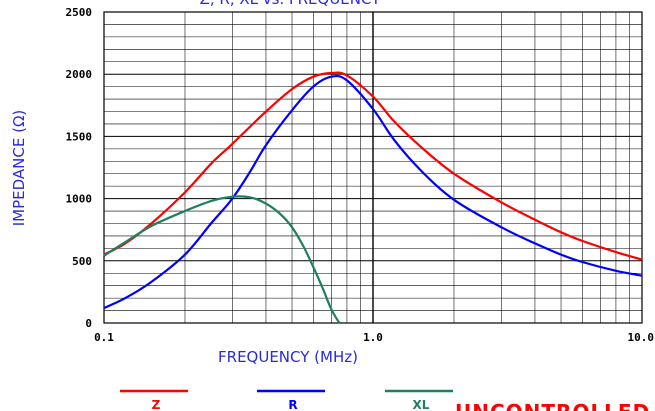 The image size is (655, 411). I want to click on legend-label-z: Z, so click(156, 404).